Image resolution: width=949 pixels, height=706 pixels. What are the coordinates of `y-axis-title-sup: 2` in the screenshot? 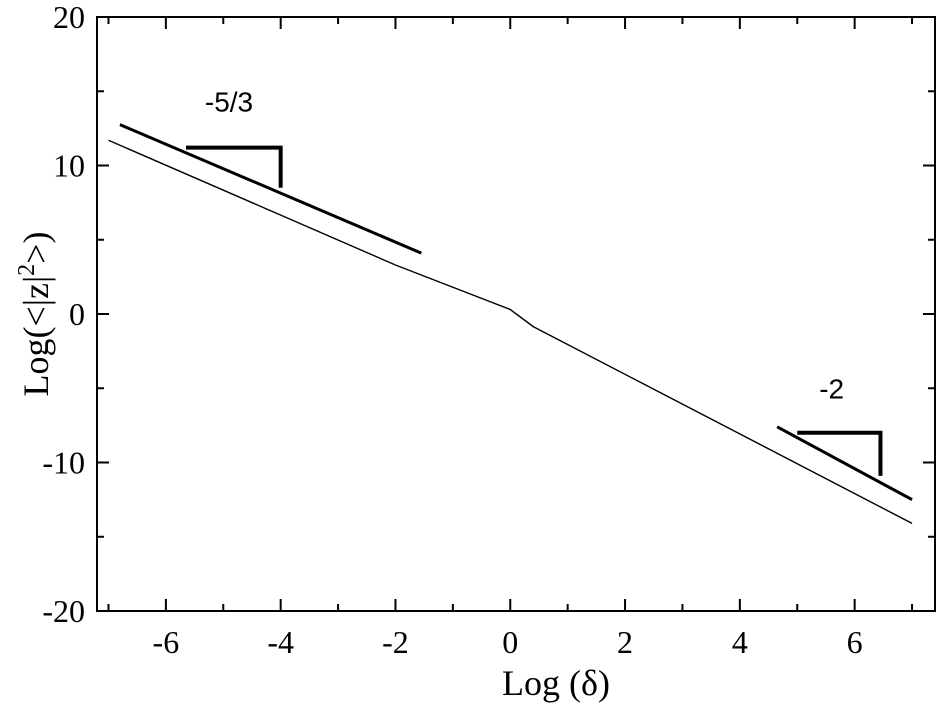 It's located at (27, 270).